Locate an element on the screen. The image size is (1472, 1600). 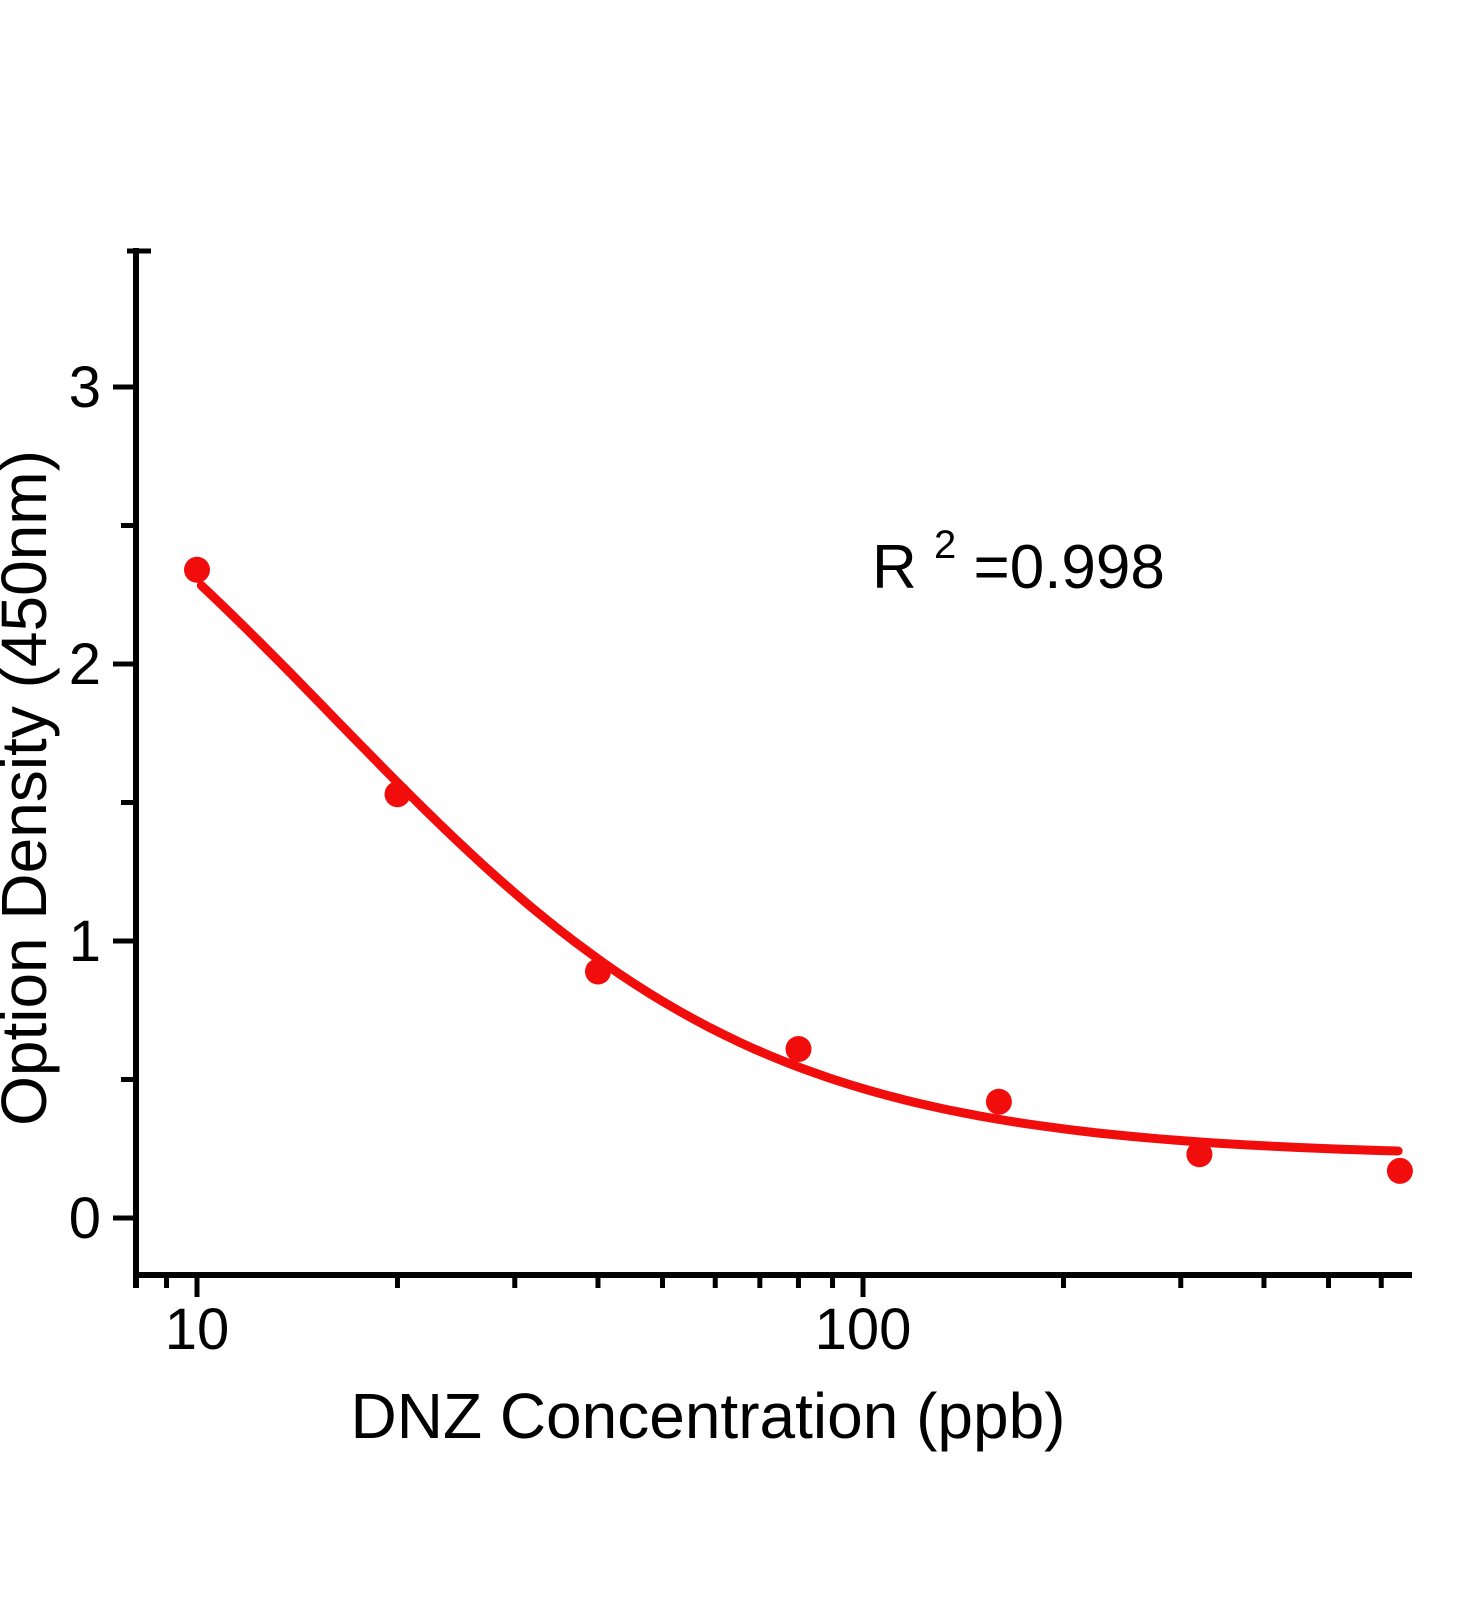
y-tick-label: 0 is located at coordinates (85, 1218).